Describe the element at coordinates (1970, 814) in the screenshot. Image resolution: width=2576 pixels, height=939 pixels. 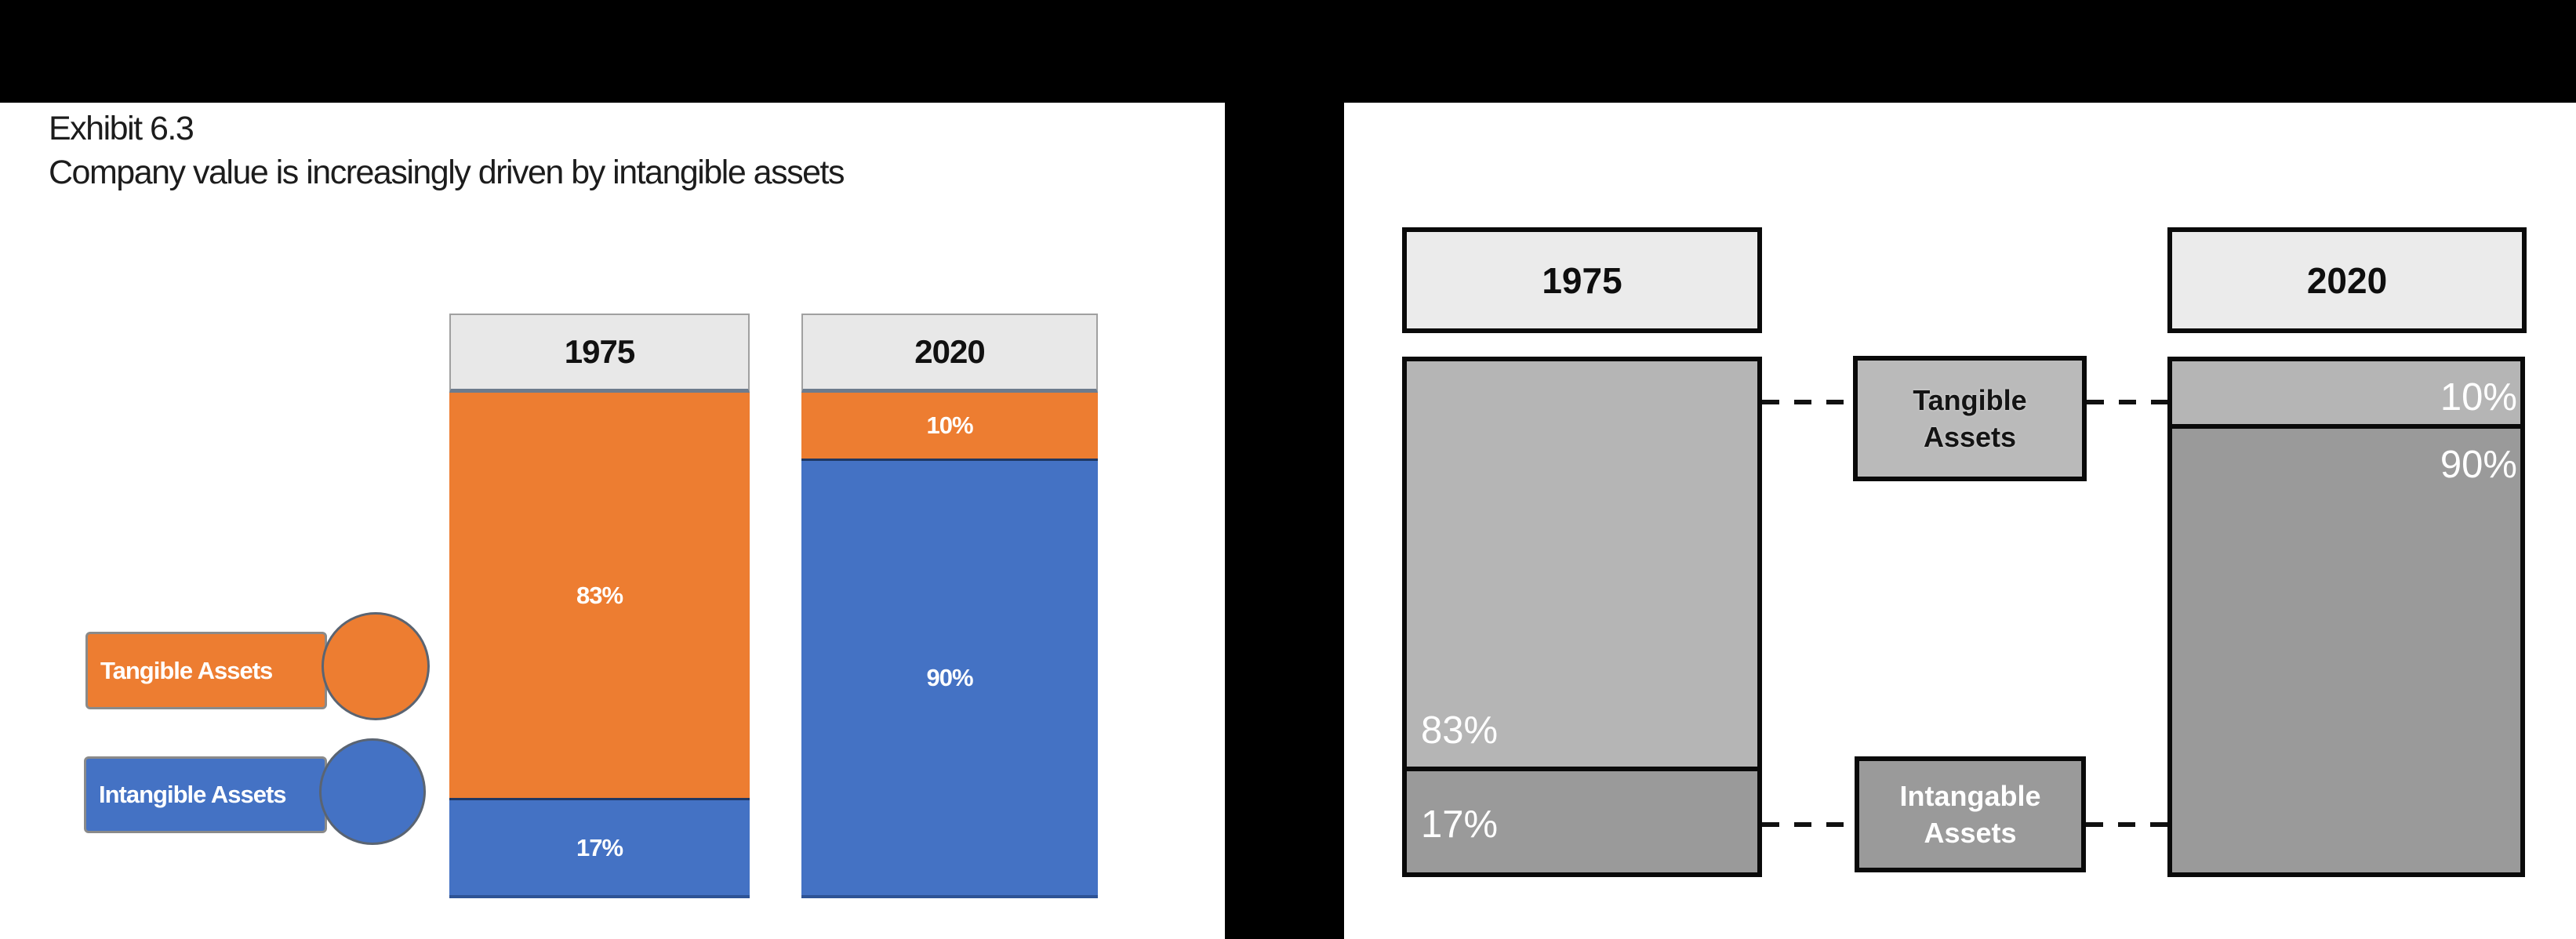
I see `right-intangible-assets-label-box: Intangable Assets` at that location.